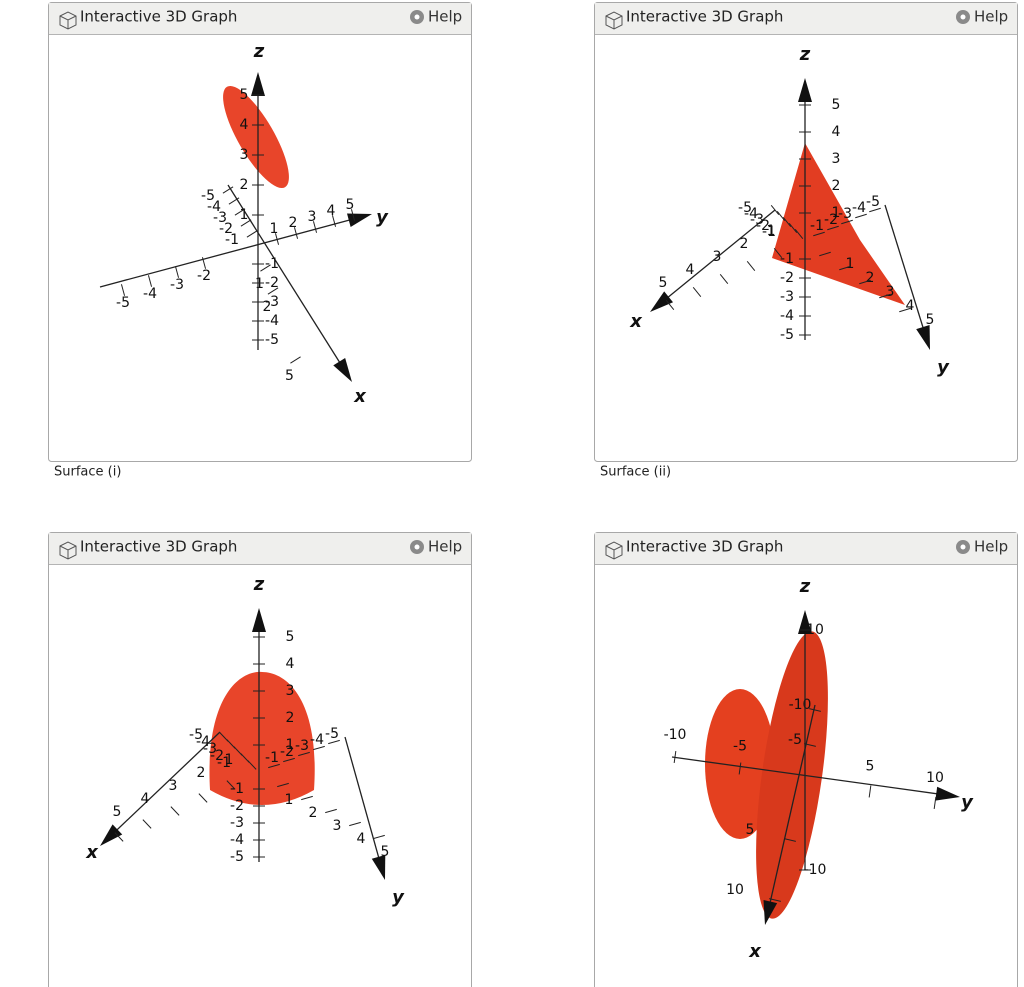 This screenshot has height=987, width=1024. Describe the element at coordinates (256, 137) in the screenshot. I see `surface` at that location.